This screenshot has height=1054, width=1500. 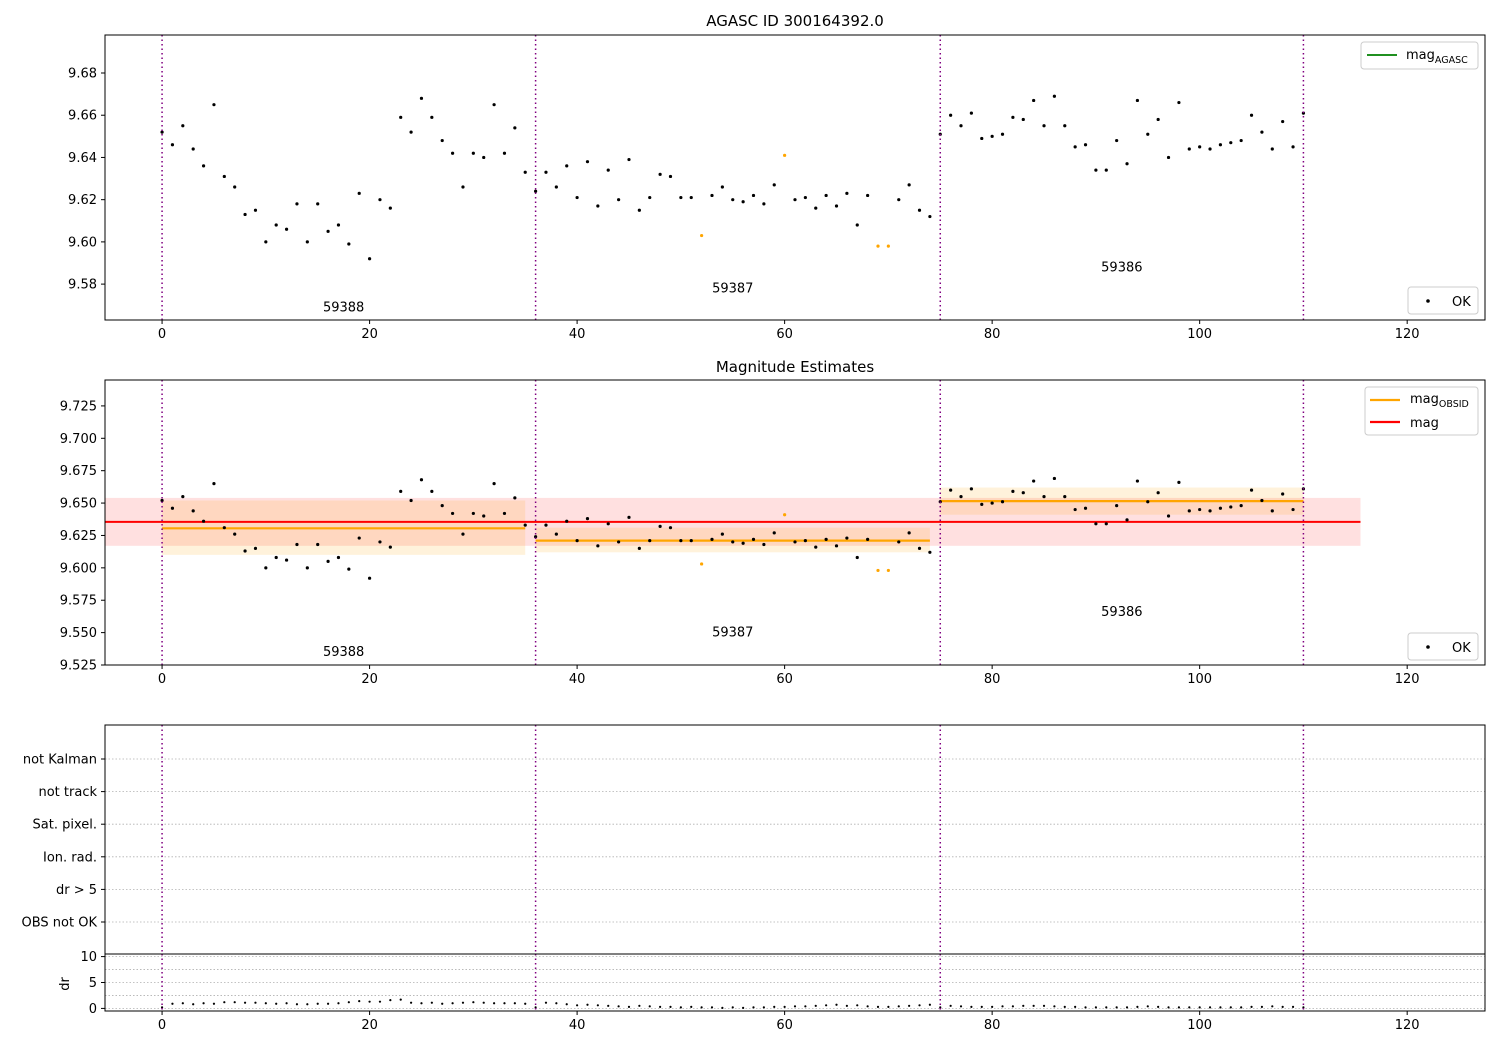 I want to click on legend-estimates: magOBSID mag, so click(x=1421, y=411).